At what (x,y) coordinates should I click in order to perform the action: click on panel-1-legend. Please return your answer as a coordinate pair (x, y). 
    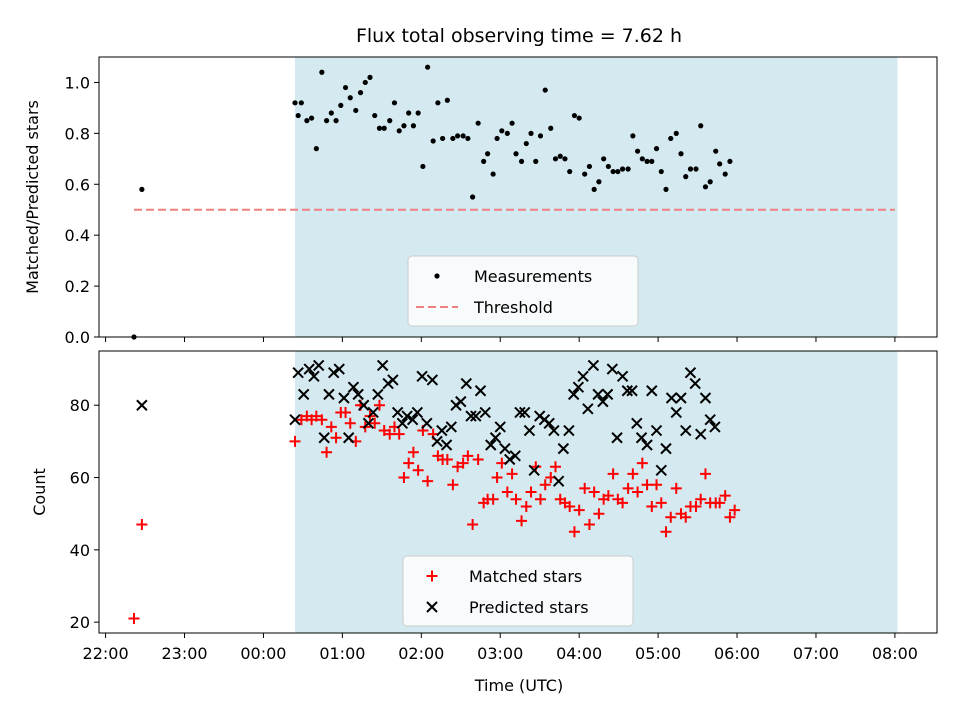
    Looking at the image, I should click on (523, 291).